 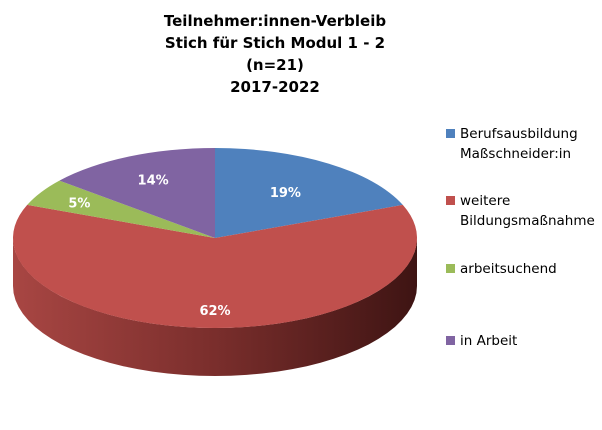 I want to click on legend-item-arbeitsuchend: arbeitsuchend, so click(x=519, y=269).